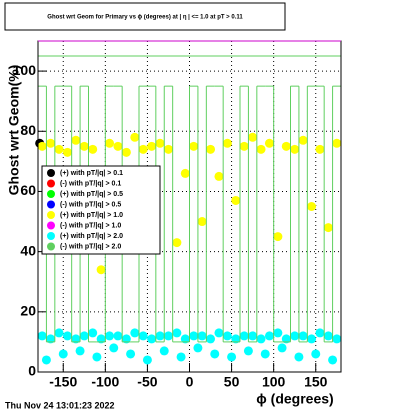  Describe the element at coordinates (25, 70) in the screenshot. I see `y-tick-label: 100` at that location.